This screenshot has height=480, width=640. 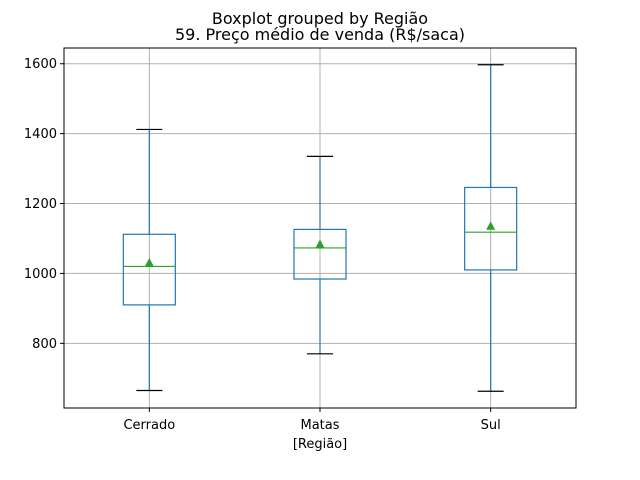 What do you see at coordinates (319, 425) in the screenshot?
I see `x-tick-label: Matas` at bounding box center [319, 425].